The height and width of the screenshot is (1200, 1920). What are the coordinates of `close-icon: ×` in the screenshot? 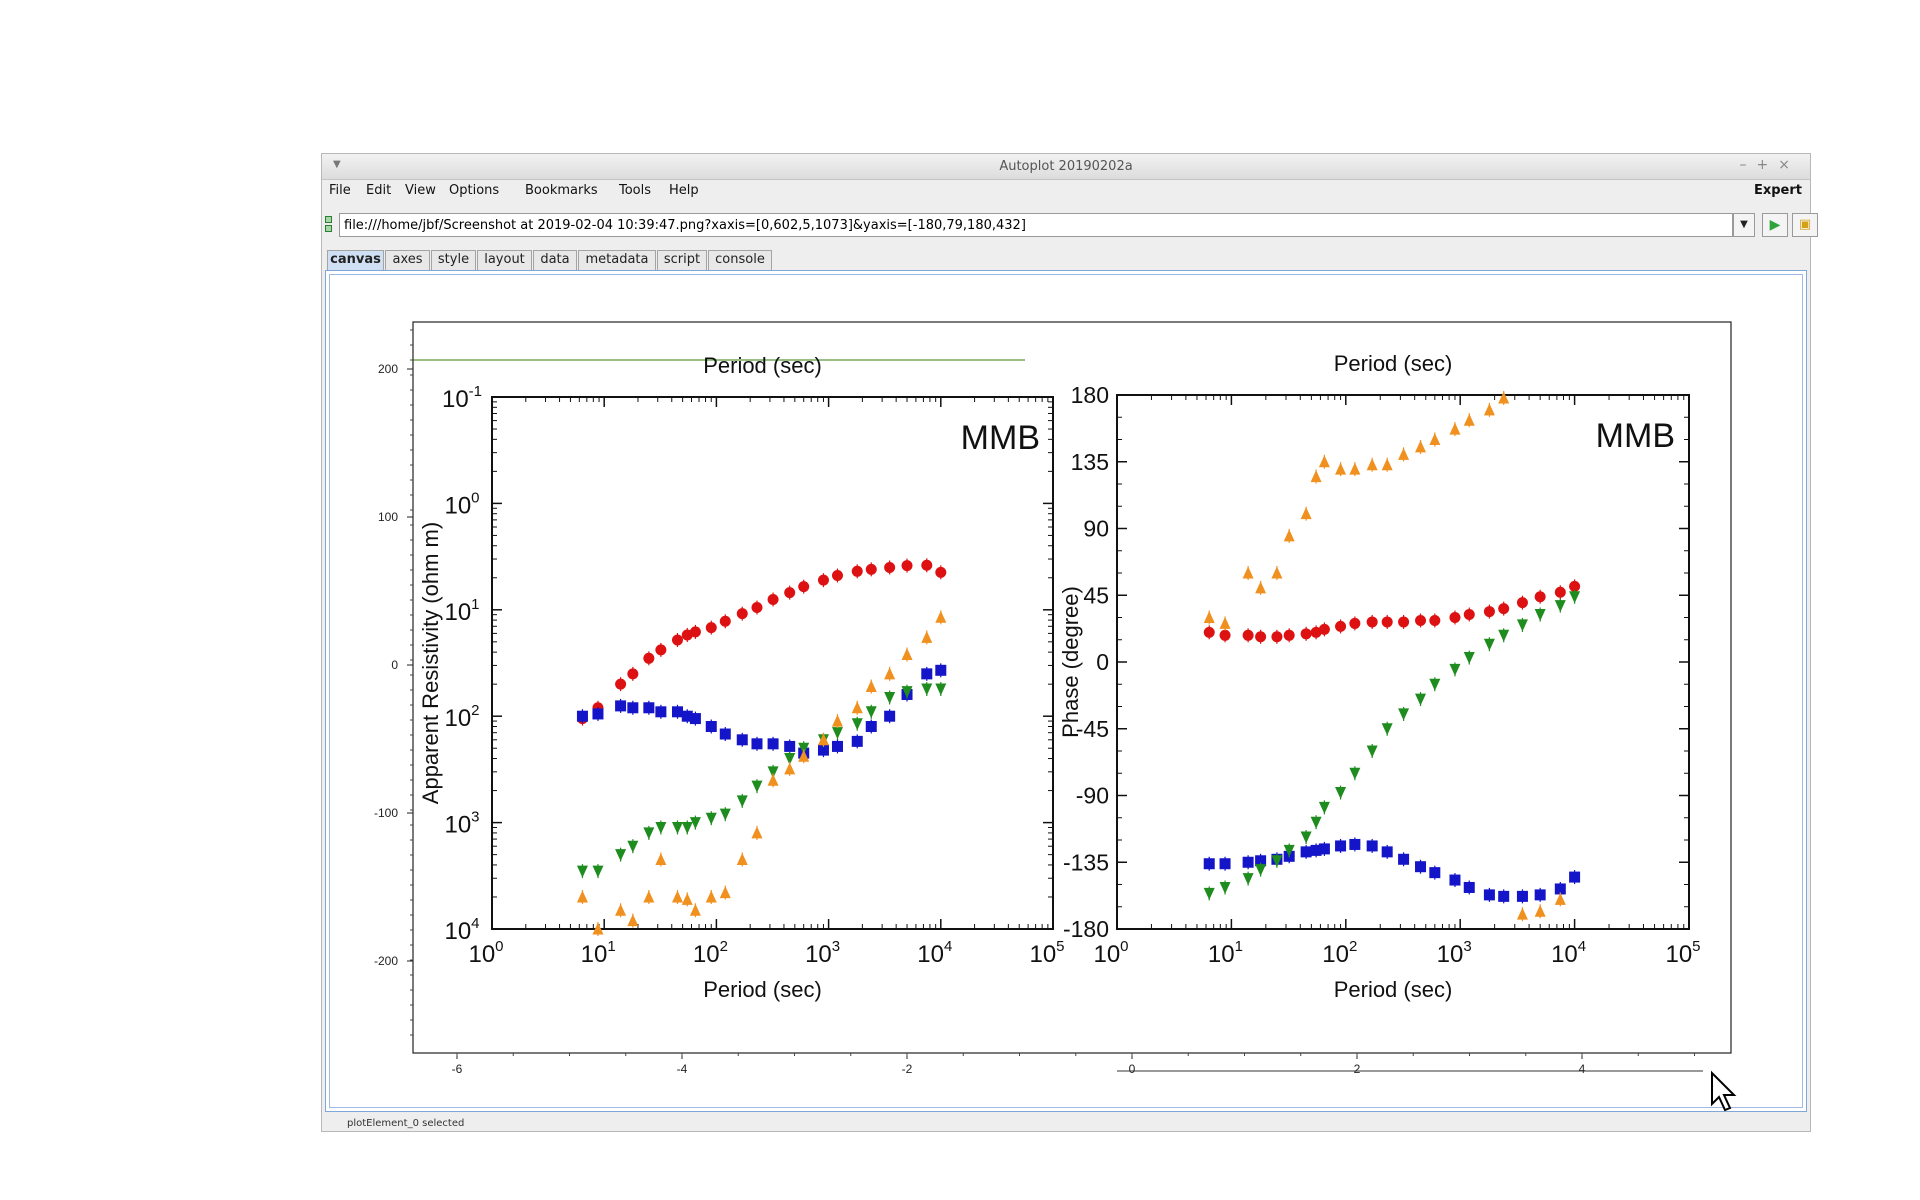 It's located at (1789, 165).